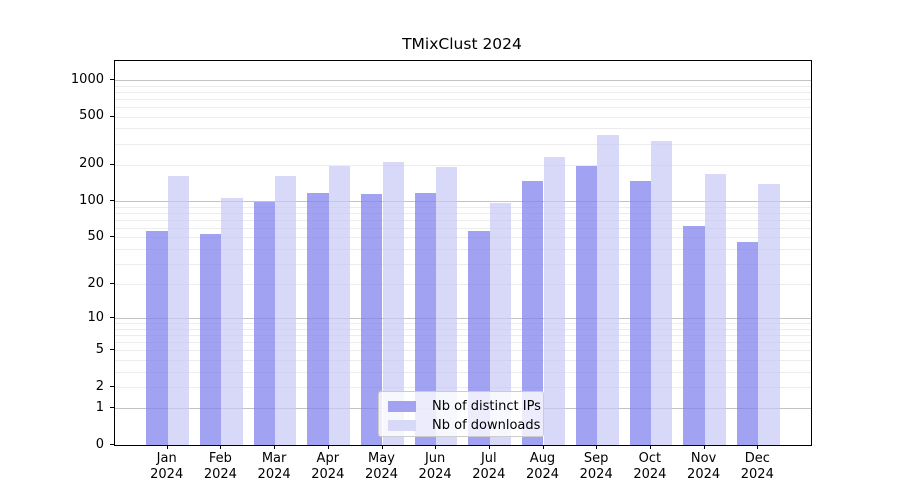 The width and height of the screenshot is (900, 500). What do you see at coordinates (402, 425) in the screenshot?
I see `legend-swatch-downloads` at bounding box center [402, 425].